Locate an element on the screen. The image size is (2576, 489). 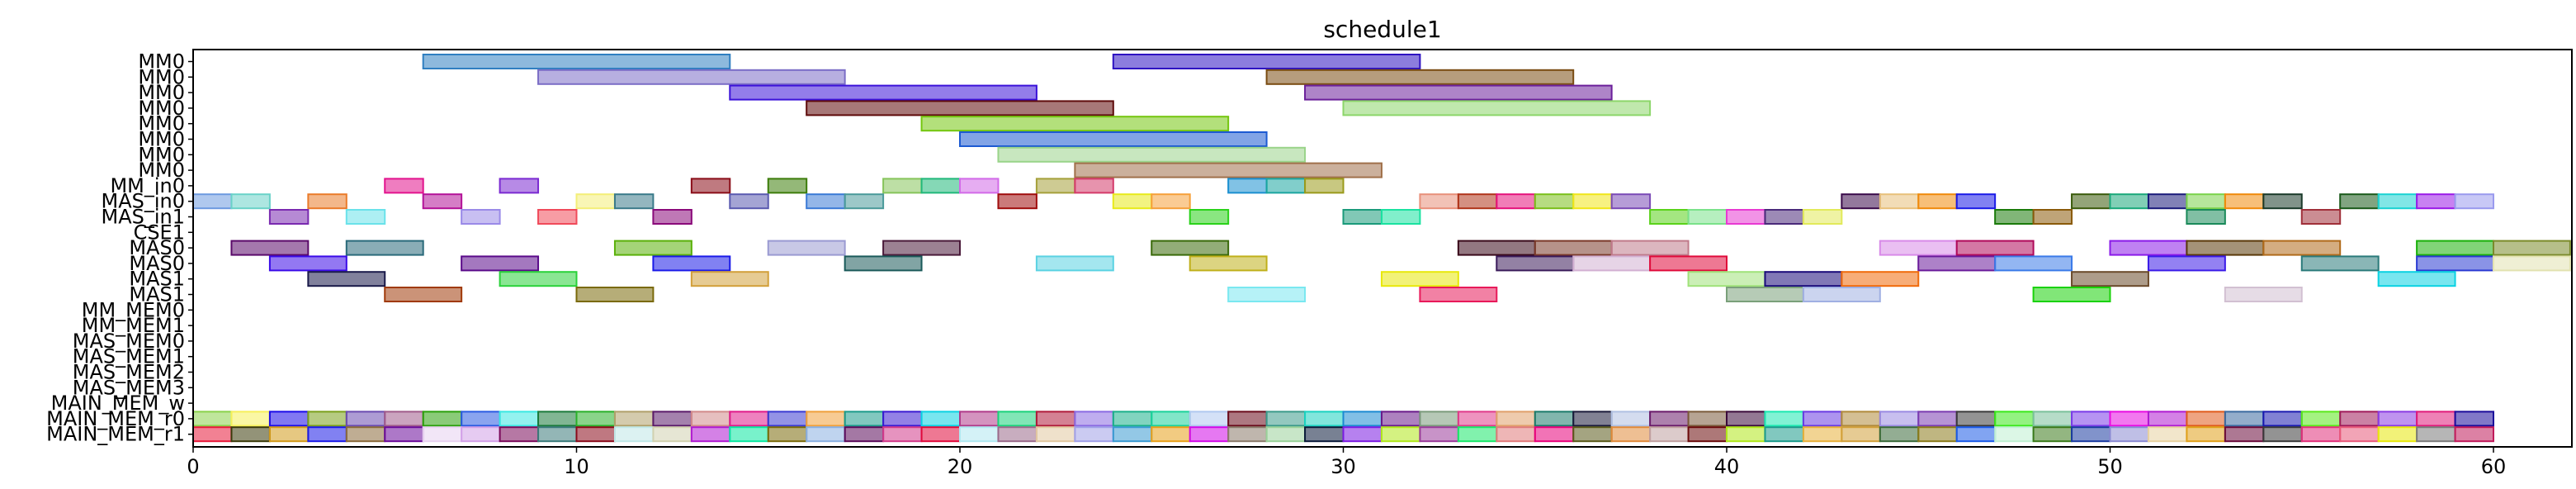
y-tick-label: MAS_MEM1 is located at coordinates (129, 356).